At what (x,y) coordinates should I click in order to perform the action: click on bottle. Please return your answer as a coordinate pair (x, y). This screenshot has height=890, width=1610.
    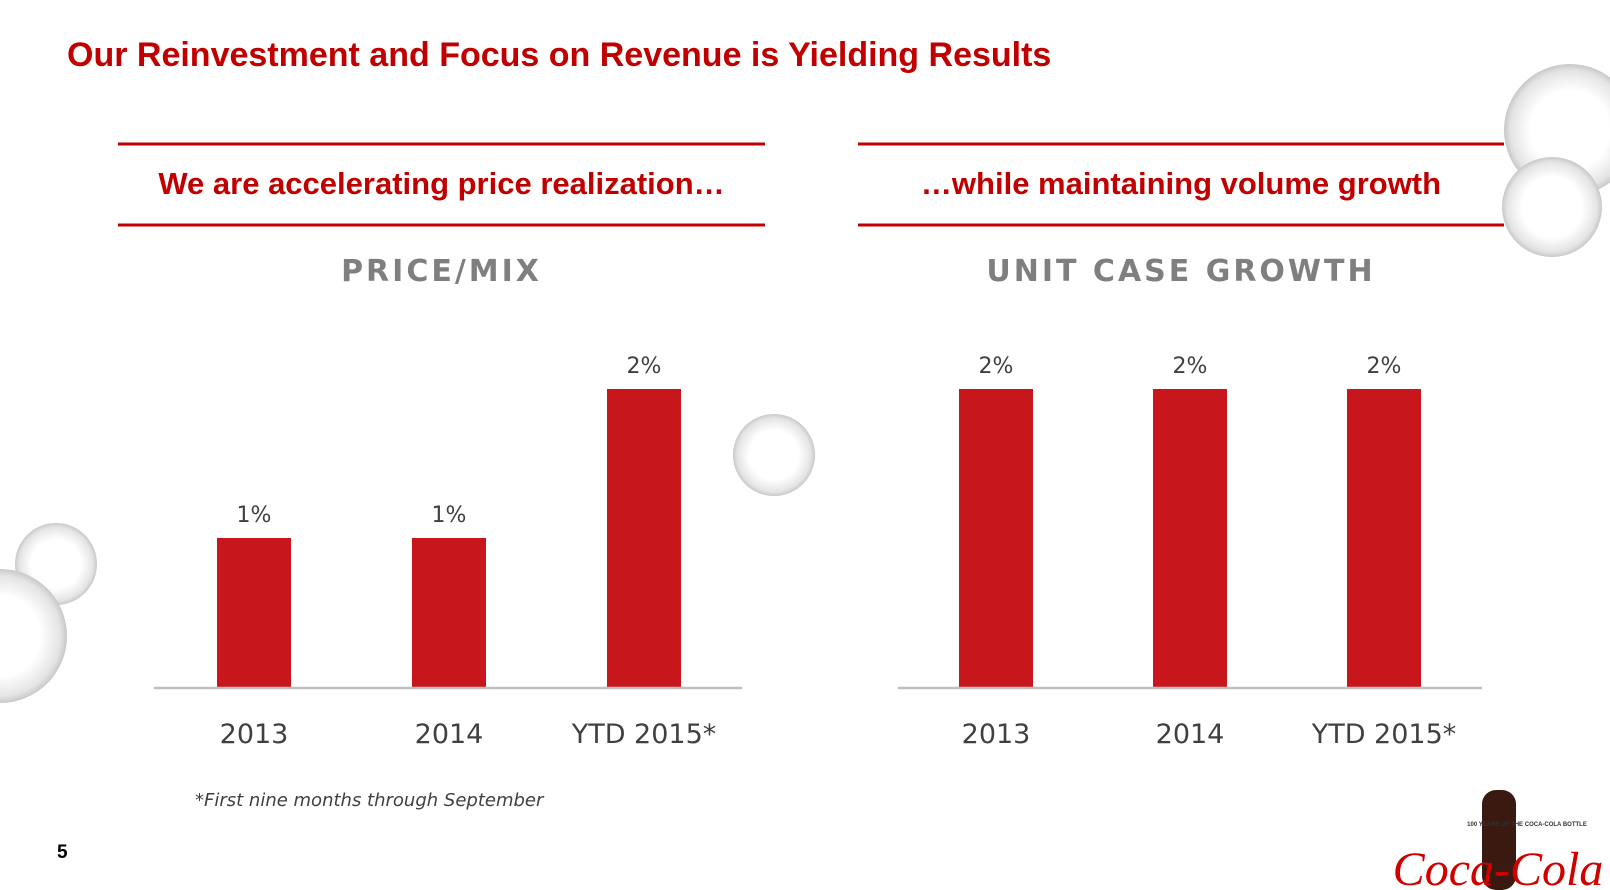
    Looking at the image, I should click on (1499, 840).